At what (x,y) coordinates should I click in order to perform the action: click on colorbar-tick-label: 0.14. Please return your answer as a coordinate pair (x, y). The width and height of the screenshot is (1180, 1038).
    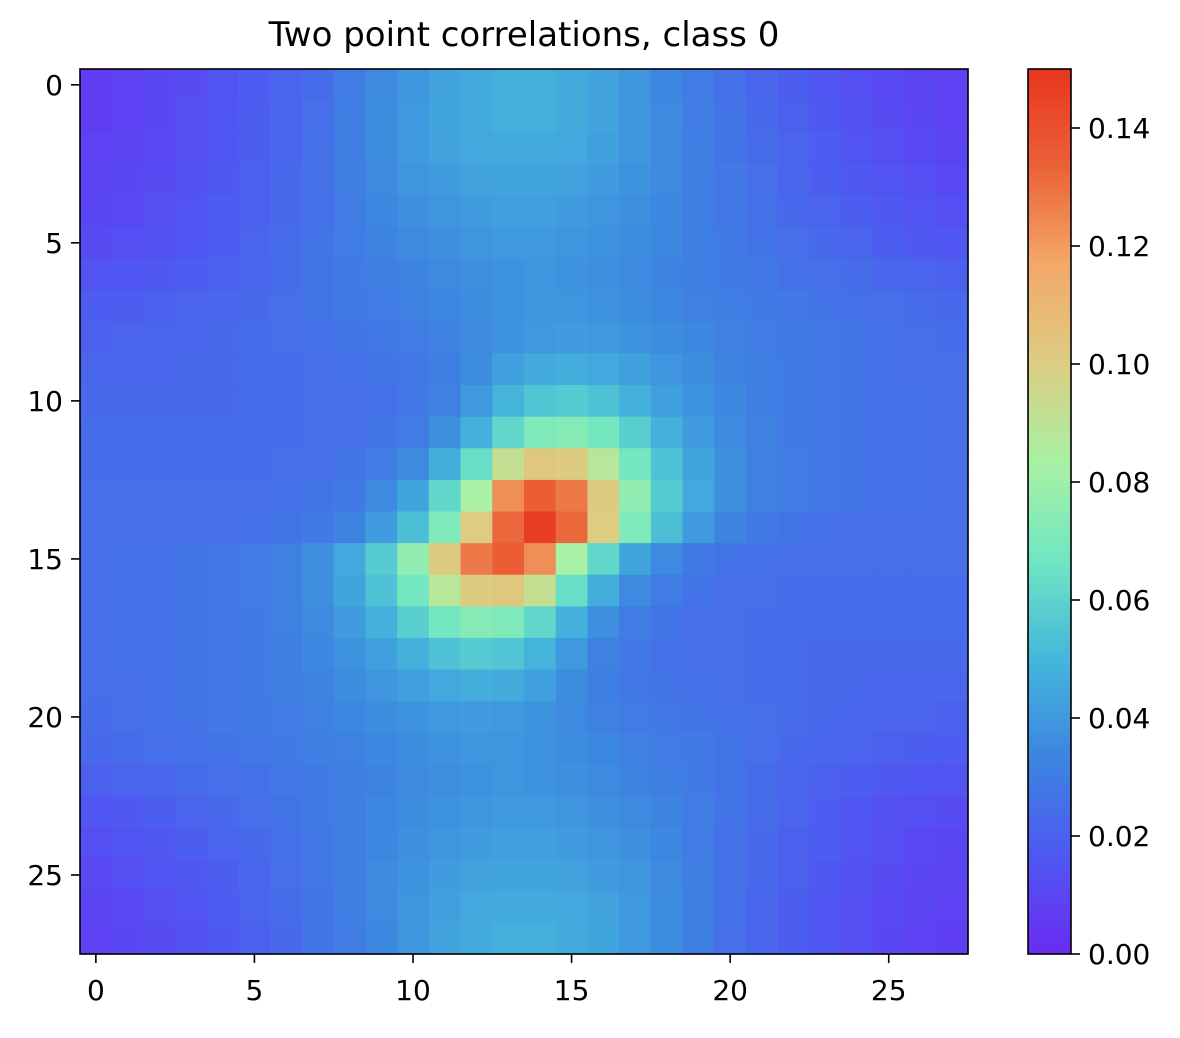
    Looking at the image, I should click on (1119, 128).